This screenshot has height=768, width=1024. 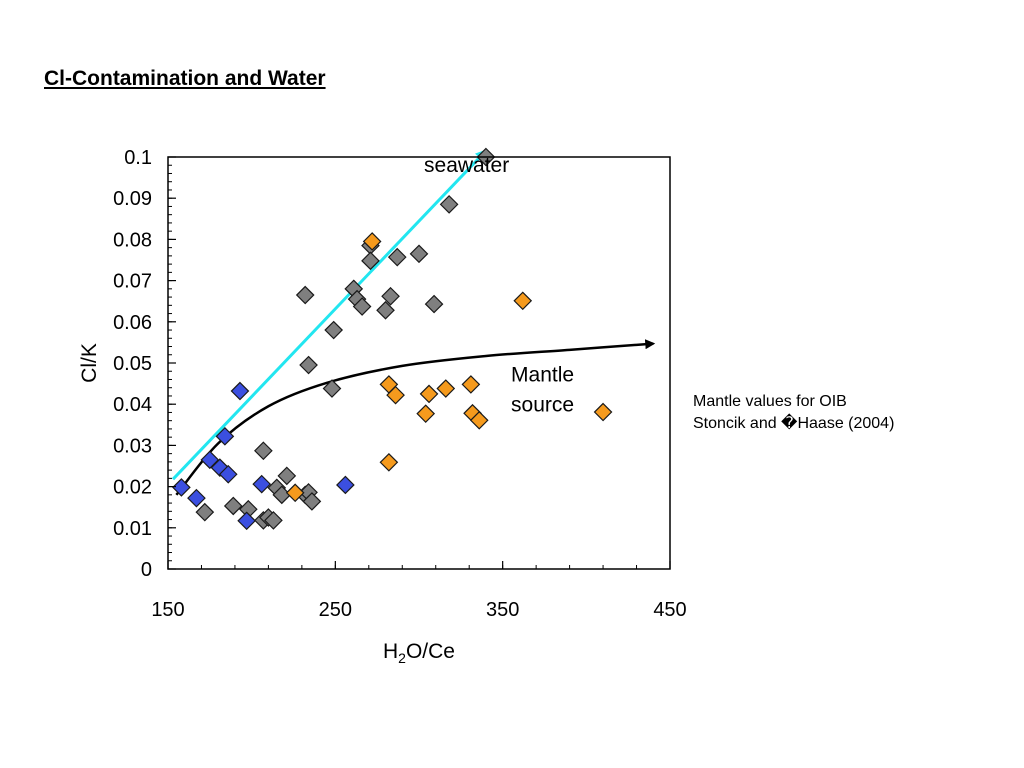 What do you see at coordinates (335, 610) in the screenshot?
I see `x-tick-label: 250` at bounding box center [335, 610].